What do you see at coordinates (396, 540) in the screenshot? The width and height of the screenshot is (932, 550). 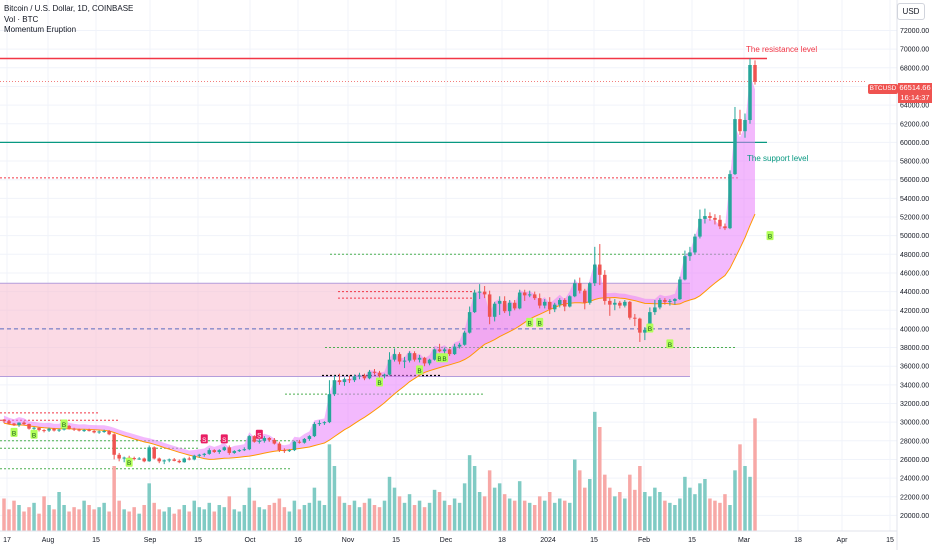 I see `time-tick-label: 15` at bounding box center [396, 540].